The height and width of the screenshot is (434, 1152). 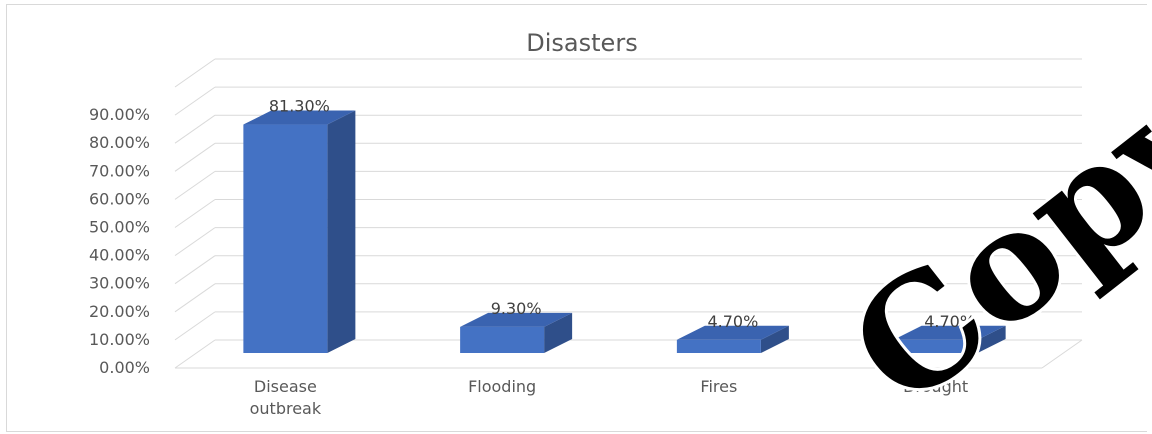 I want to click on y-tick-label: 0.00%, so click(x=124, y=367).